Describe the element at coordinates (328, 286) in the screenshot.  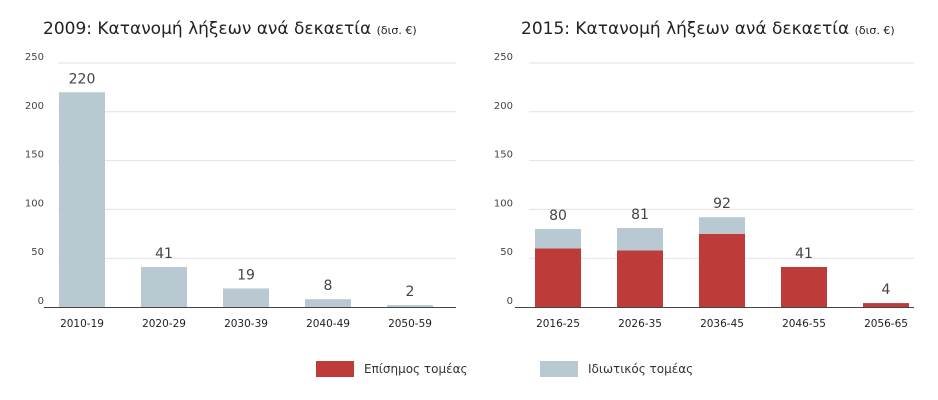
I see `data-label: 8` at that location.